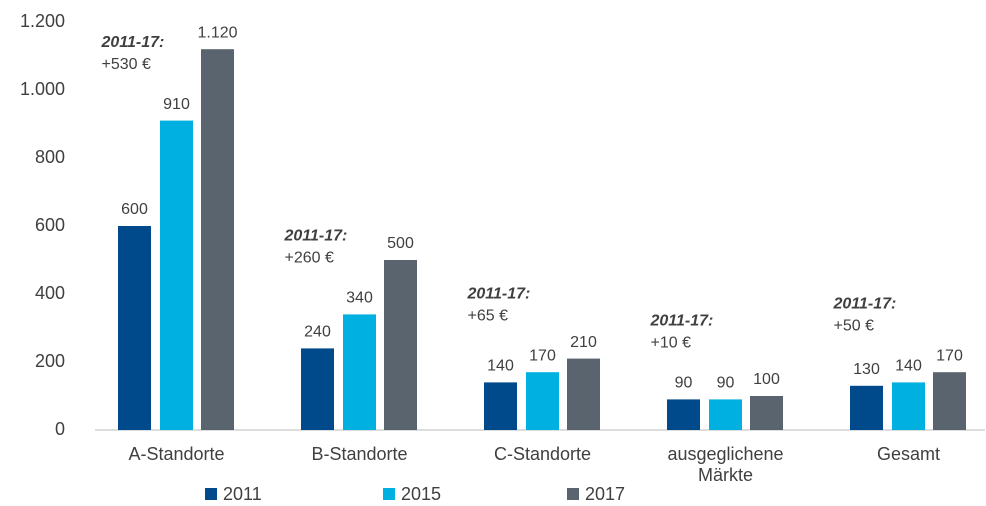  Describe the element at coordinates (176, 454) in the screenshot. I see `x-tick-label: A-Standorte` at that location.